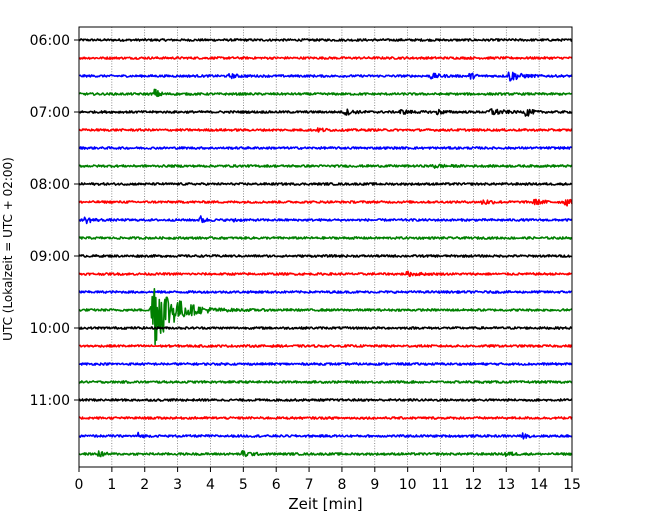 The width and height of the screenshot is (650, 520). I want to click on y-tick-label: 08:00, so click(50, 185).